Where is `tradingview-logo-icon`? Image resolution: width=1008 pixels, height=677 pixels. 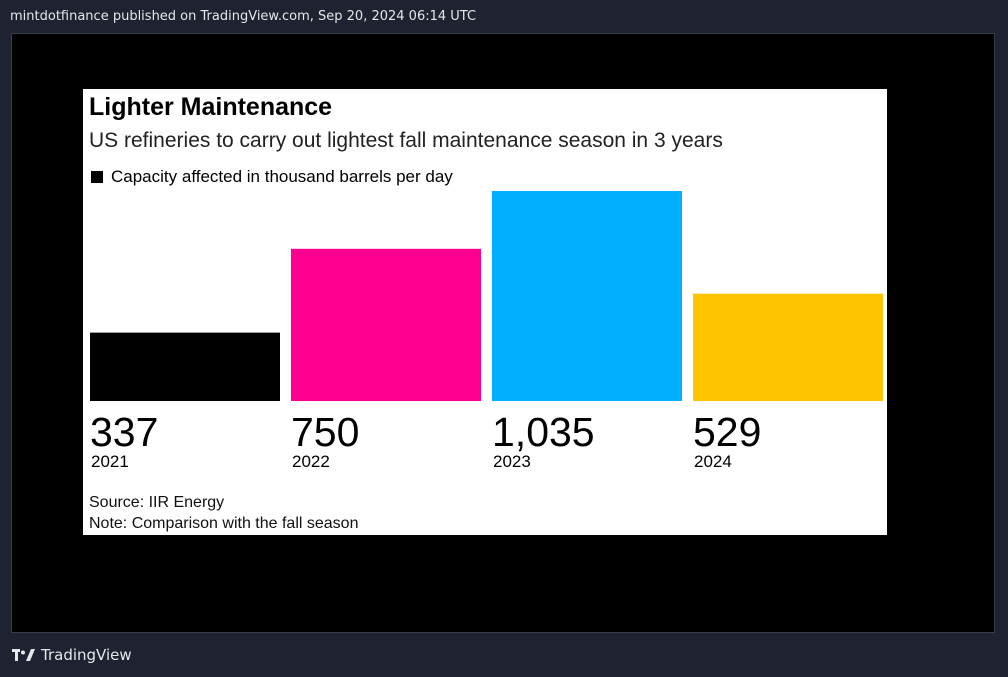 tradingview-logo-icon is located at coordinates (23, 655).